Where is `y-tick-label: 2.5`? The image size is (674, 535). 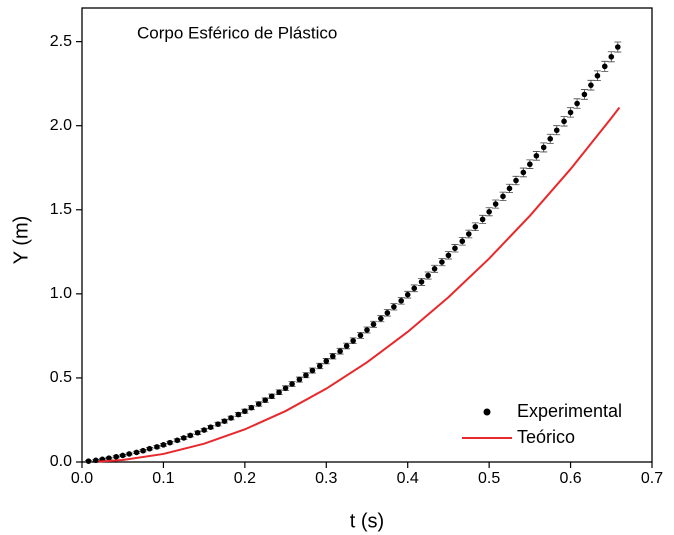 y-tick-label: 2.5 is located at coordinates (61, 41).